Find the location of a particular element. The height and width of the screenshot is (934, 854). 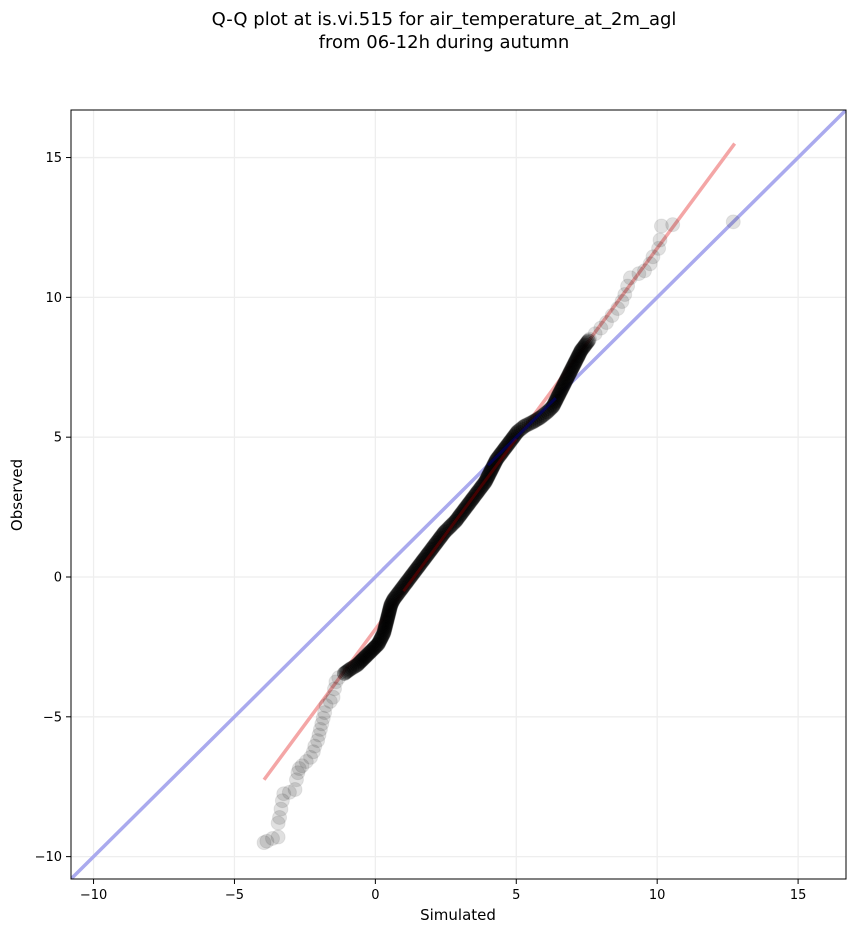

y-tick-label: 15 is located at coordinates (53, 158).